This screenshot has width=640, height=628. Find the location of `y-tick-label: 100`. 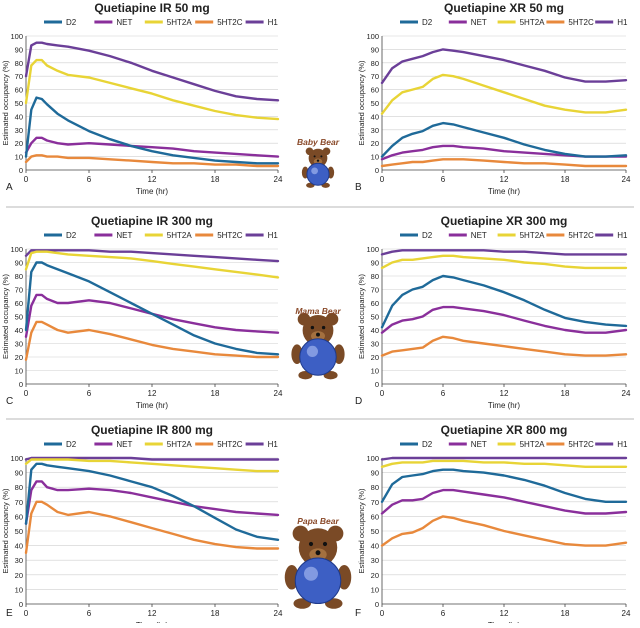

y-tick-label: 100 is located at coordinates (16, 36).